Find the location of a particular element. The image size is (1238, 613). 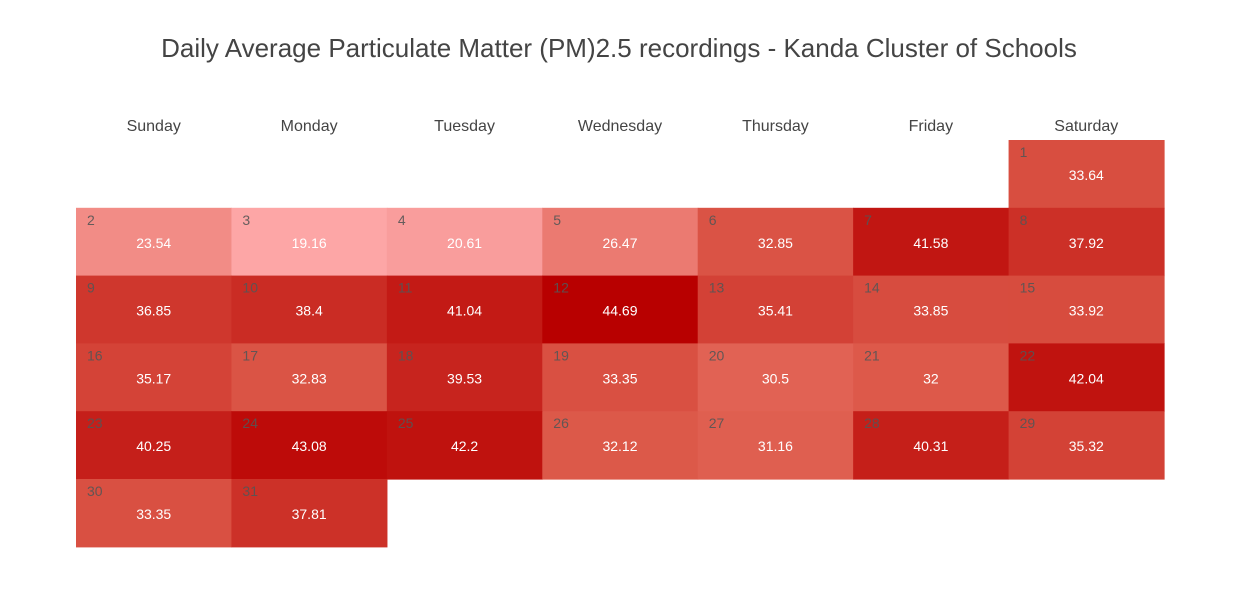

day-number-label: 30 is located at coordinates (95, 491).